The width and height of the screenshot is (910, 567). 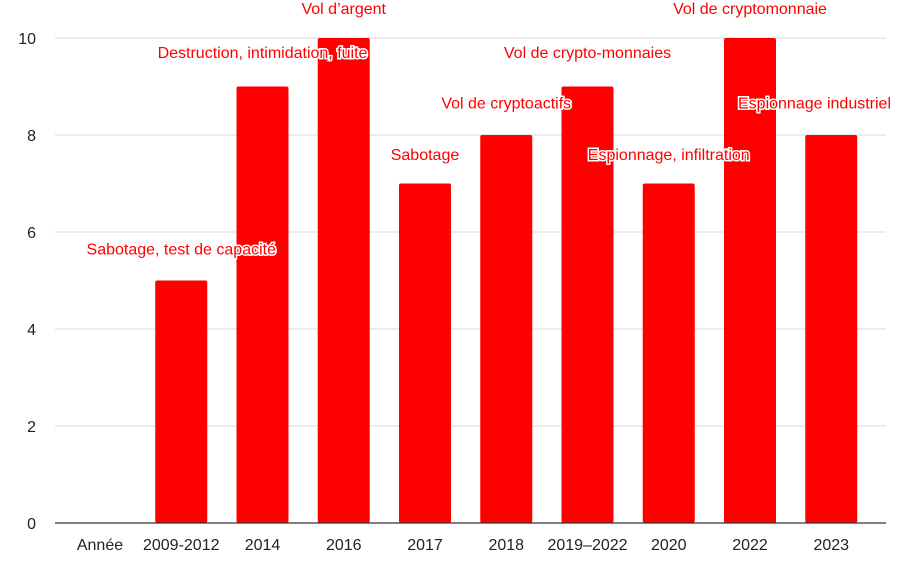 What do you see at coordinates (750, 9) in the screenshot?
I see `bar-annotation-label: Vol de cryptomonnaie` at bounding box center [750, 9].